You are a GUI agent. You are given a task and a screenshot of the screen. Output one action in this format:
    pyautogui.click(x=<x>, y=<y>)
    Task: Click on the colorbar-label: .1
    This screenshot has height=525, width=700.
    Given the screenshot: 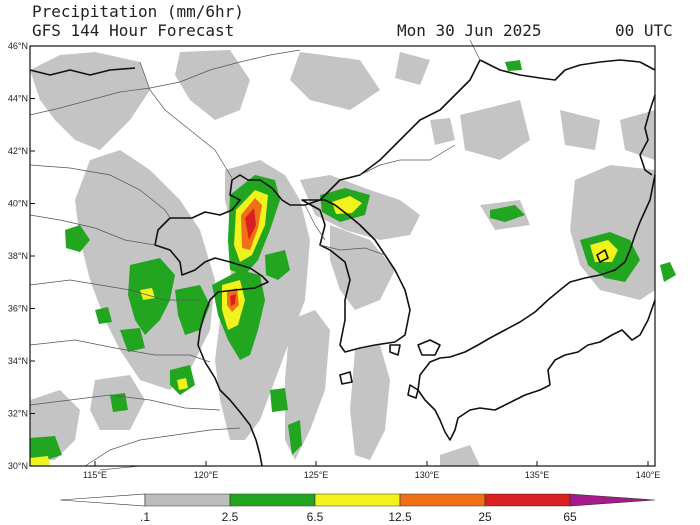 What is the action you would take?
    pyautogui.click(x=145, y=517)
    